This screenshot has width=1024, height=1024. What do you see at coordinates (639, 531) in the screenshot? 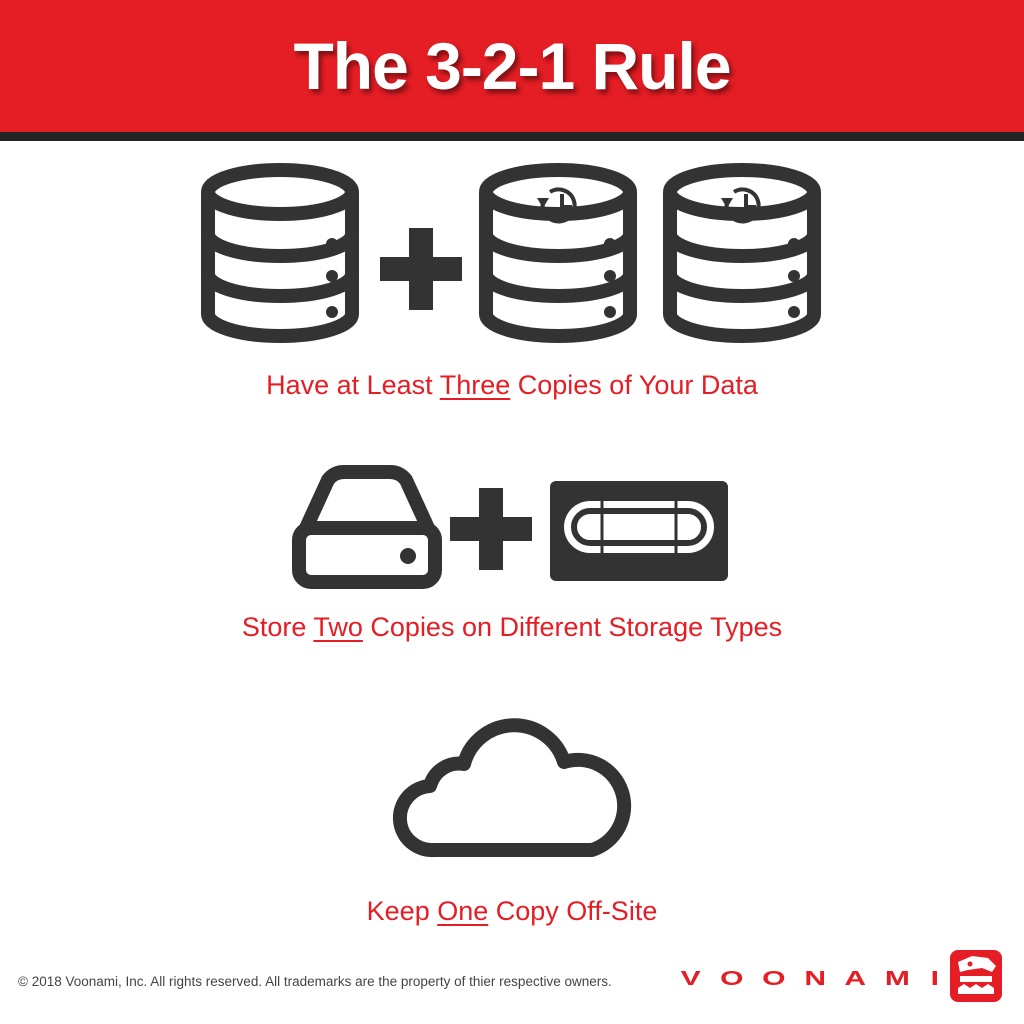
I see `tape-cartridge-icon` at bounding box center [639, 531].